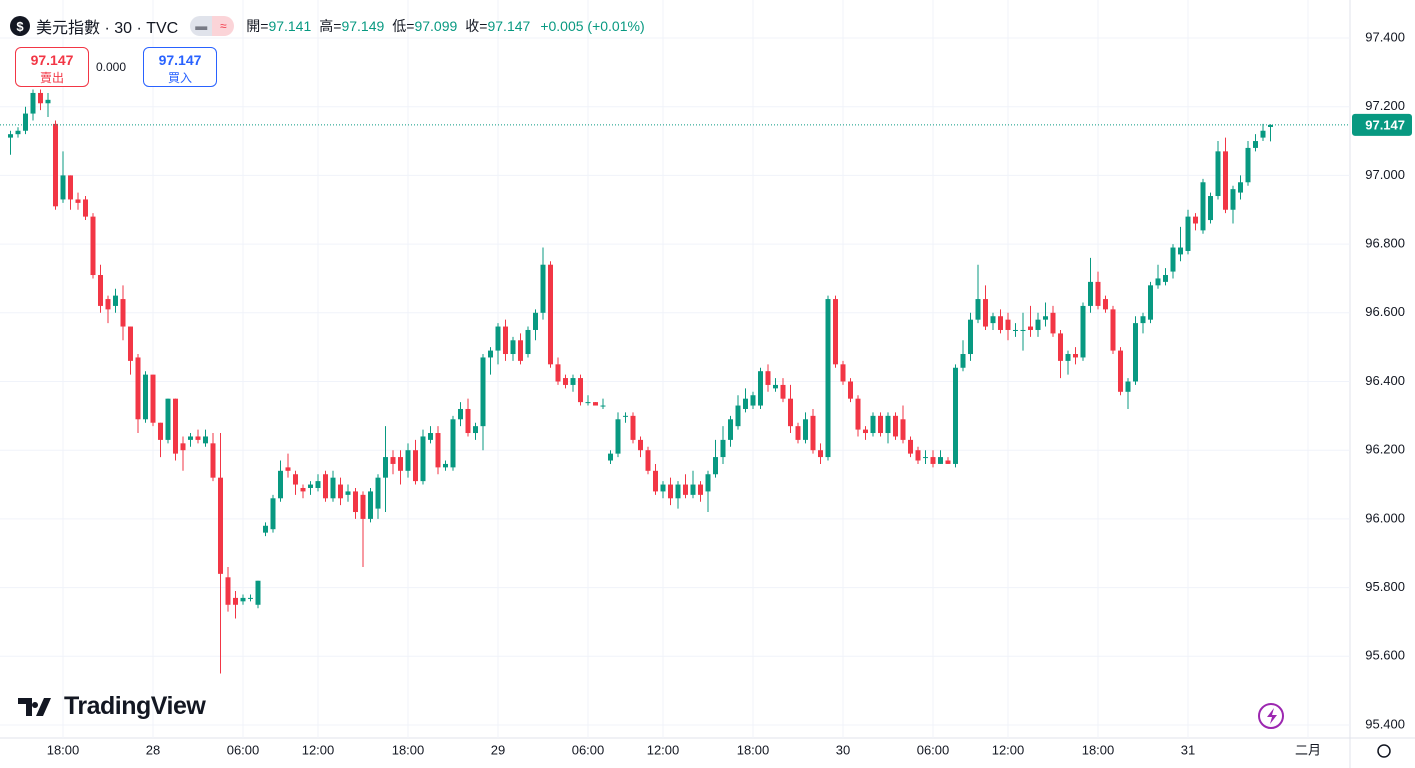 This screenshot has width=1415, height=768. What do you see at coordinates (153, 749) in the screenshot?
I see `x-tick-label: 28` at bounding box center [153, 749].